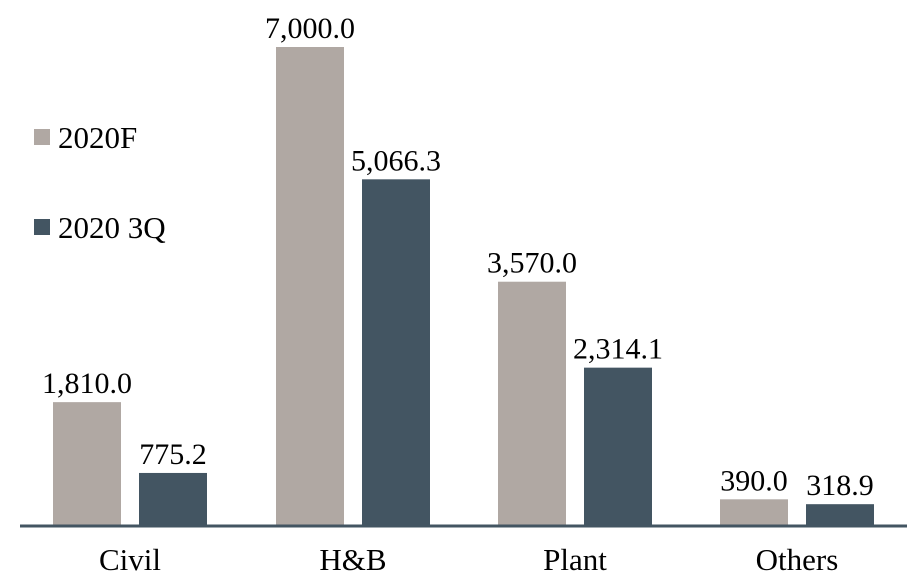 This screenshot has width=907, height=578. I want to click on bar-others-2020f, so click(754, 512).